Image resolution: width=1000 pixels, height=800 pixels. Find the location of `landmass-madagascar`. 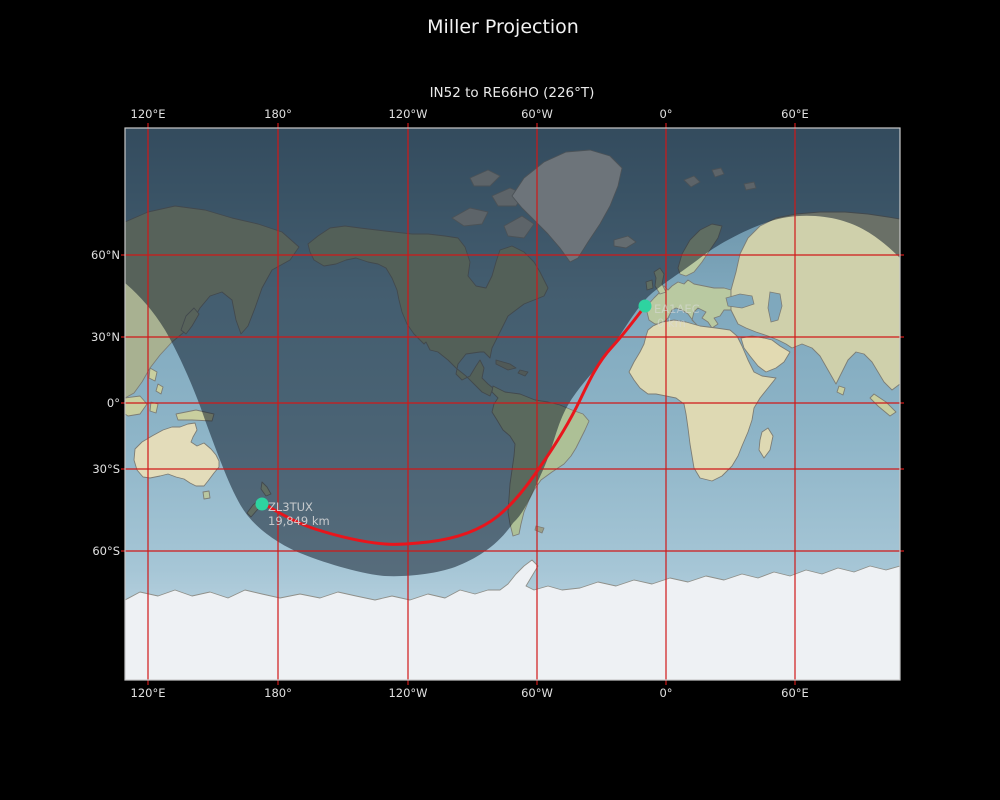

landmass-madagascar is located at coordinates (766, 443).